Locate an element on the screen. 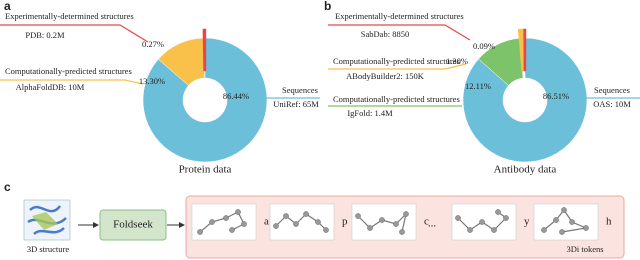  token-label: h is located at coordinates (609, 222).